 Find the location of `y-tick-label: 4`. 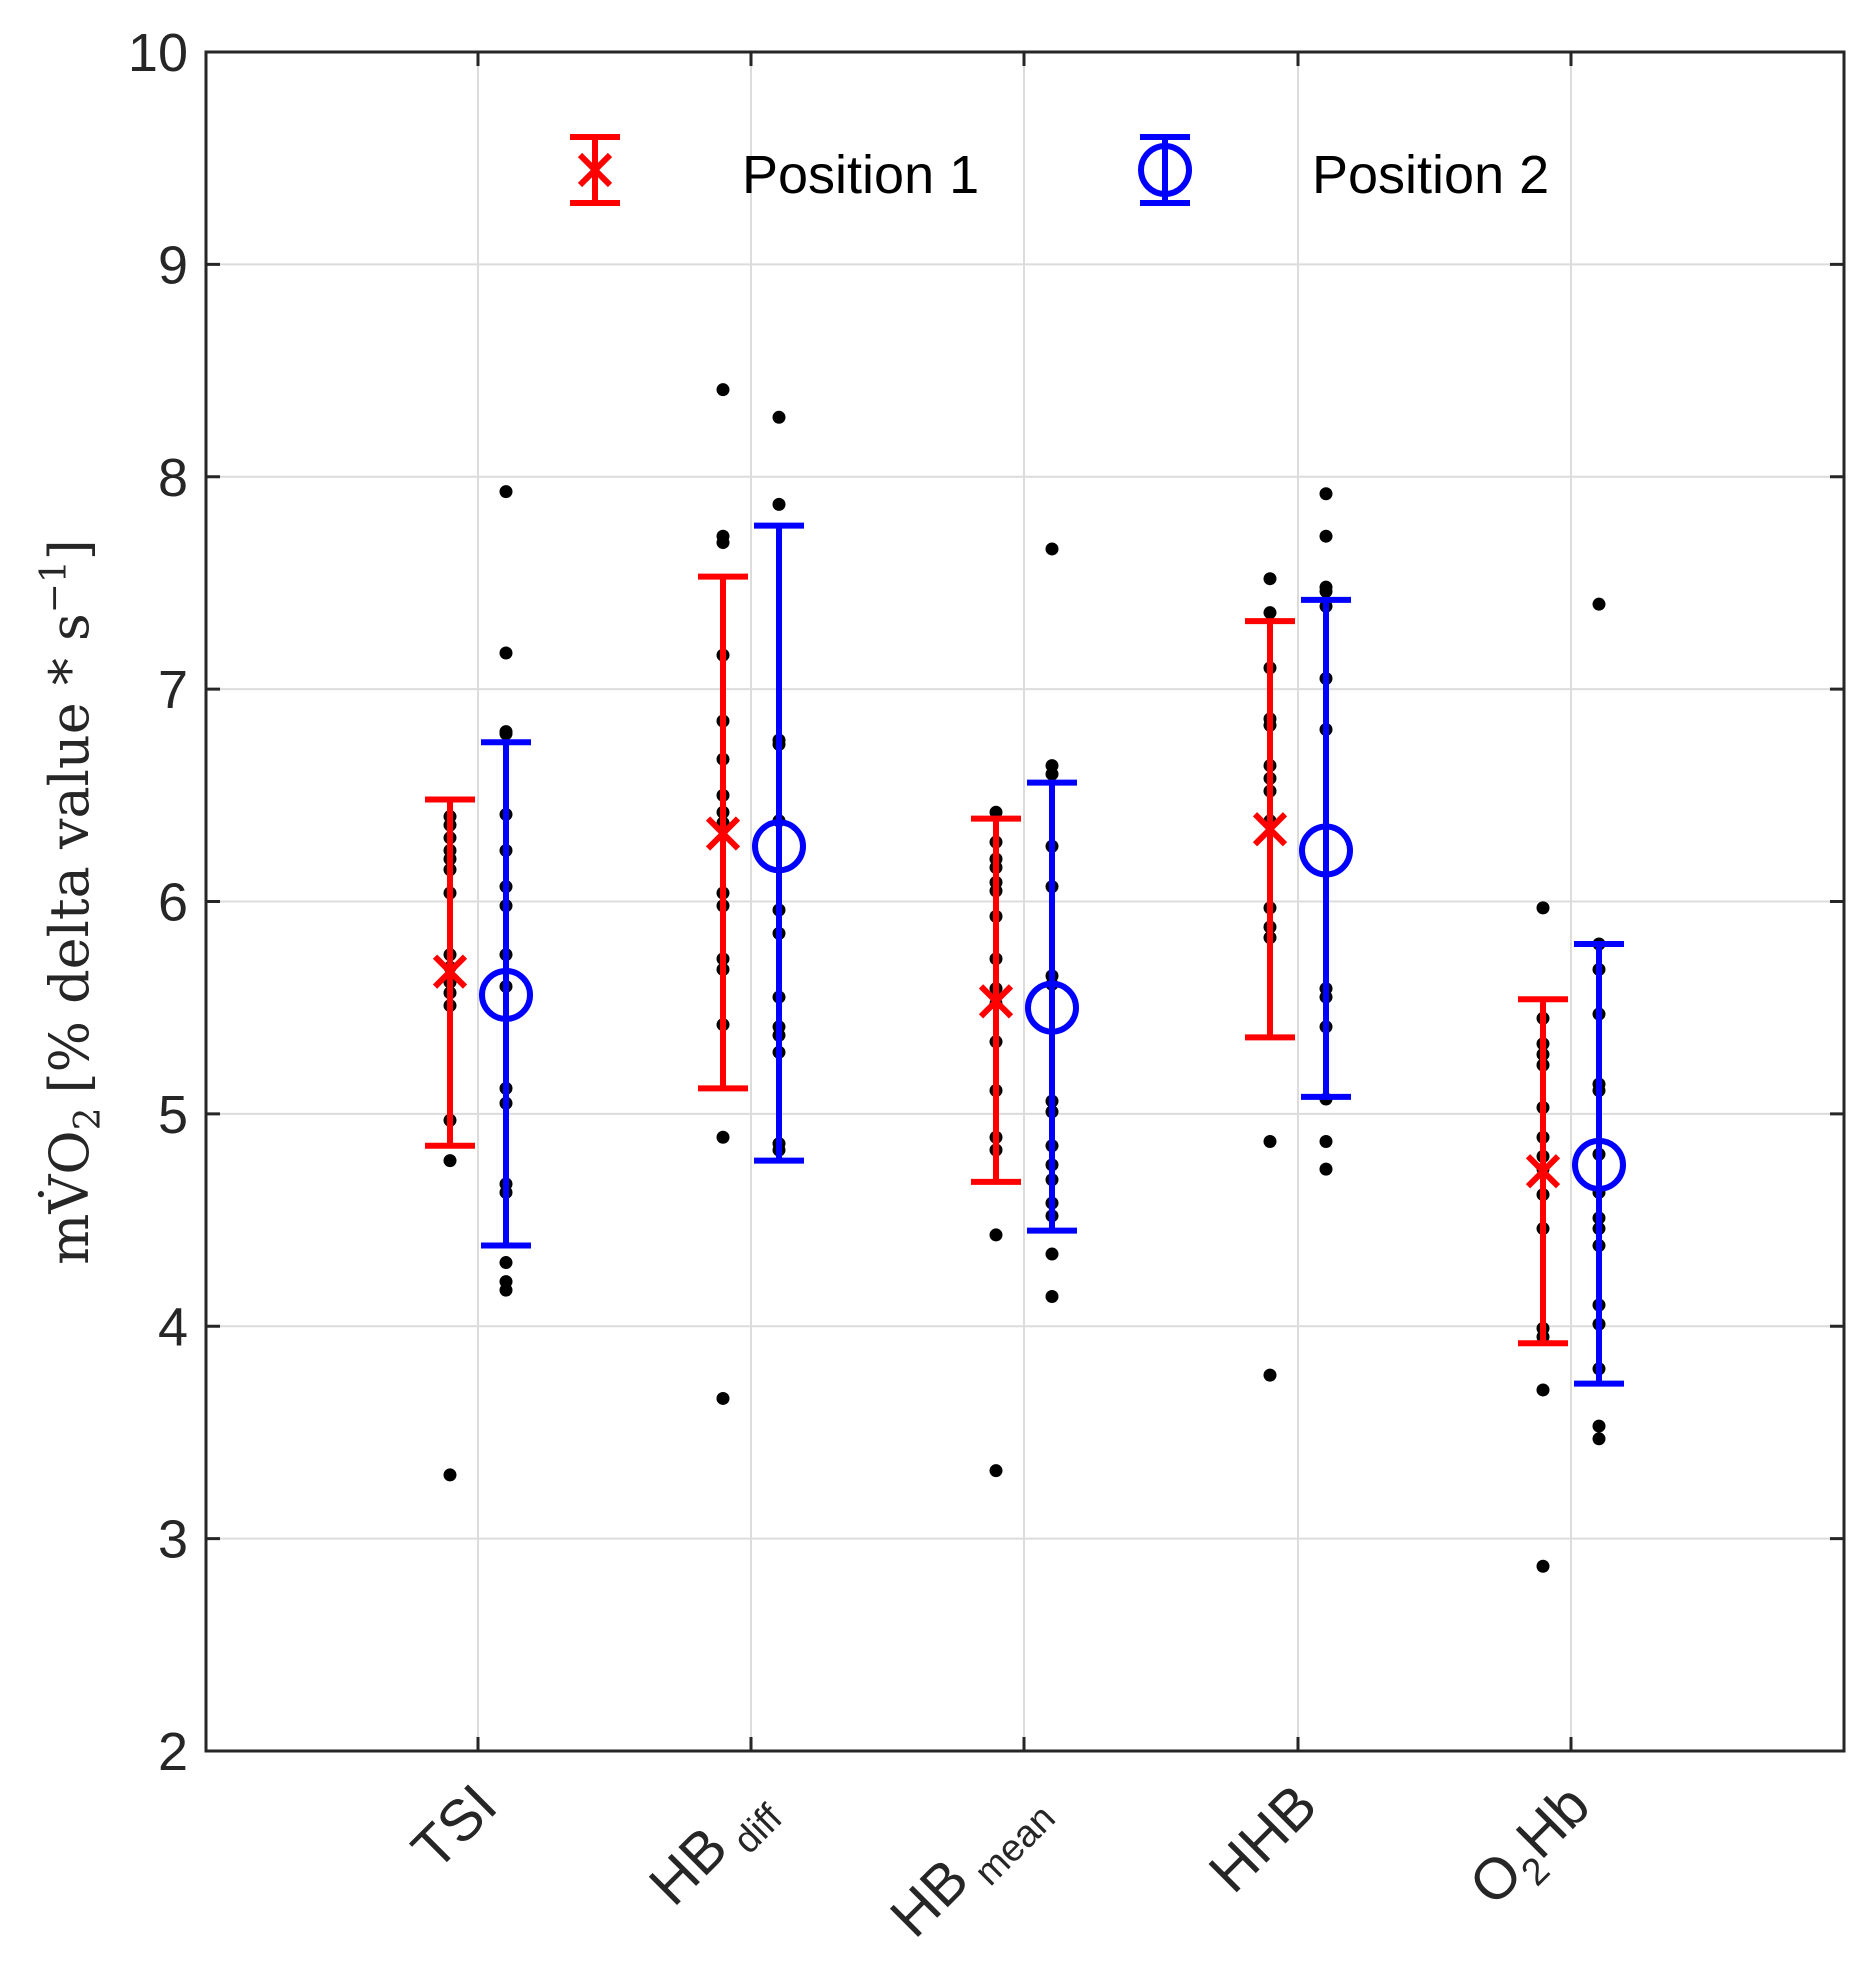

y-tick-label: 4 is located at coordinates (173, 1327).